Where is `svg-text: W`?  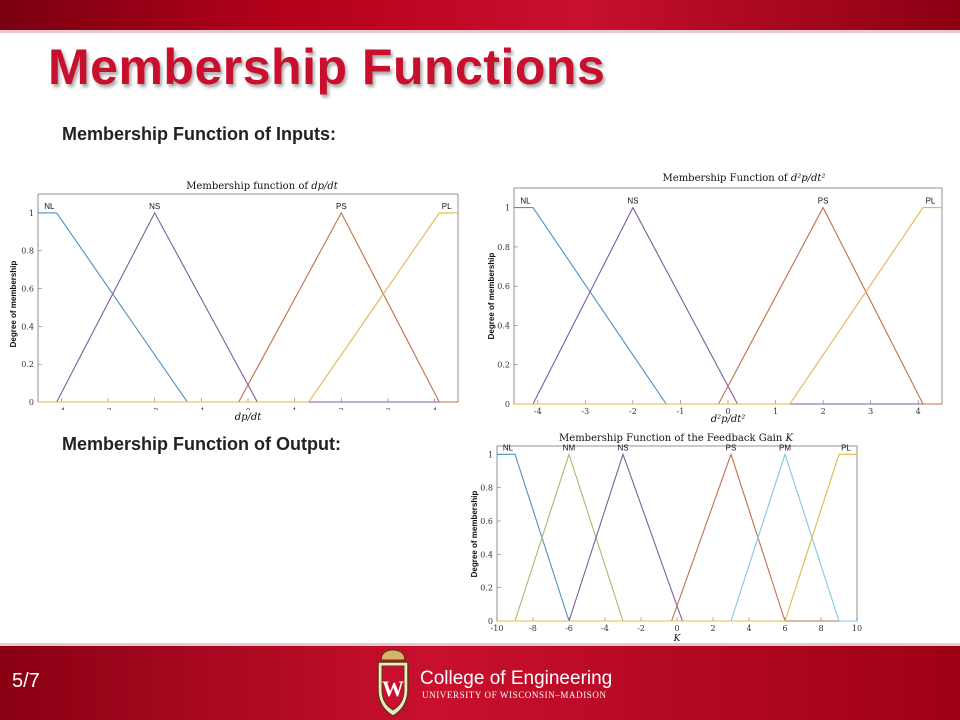 svg-text: W is located at coordinates (393, 688).